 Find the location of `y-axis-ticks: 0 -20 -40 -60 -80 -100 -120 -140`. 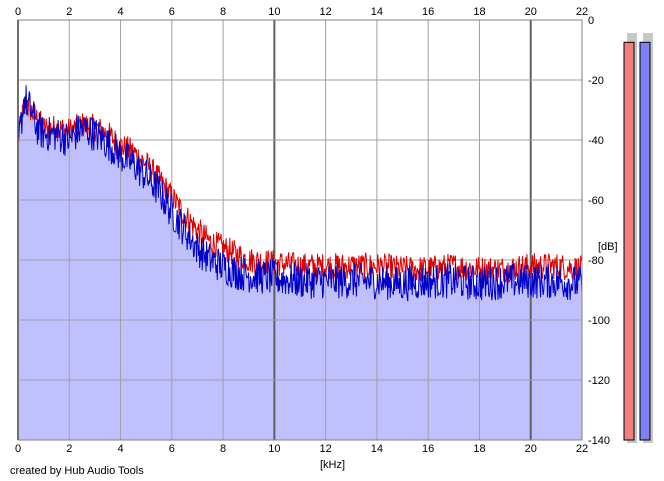

y-axis-ticks: 0 -20 -40 -60 -80 -100 -120 -140 is located at coordinates (599, 231).